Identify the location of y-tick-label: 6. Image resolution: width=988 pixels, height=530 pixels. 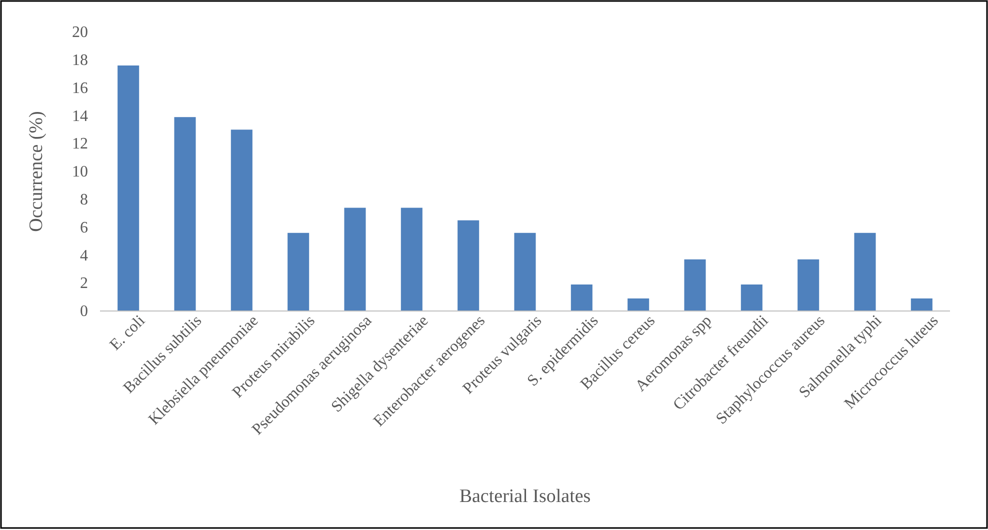
(84, 227).